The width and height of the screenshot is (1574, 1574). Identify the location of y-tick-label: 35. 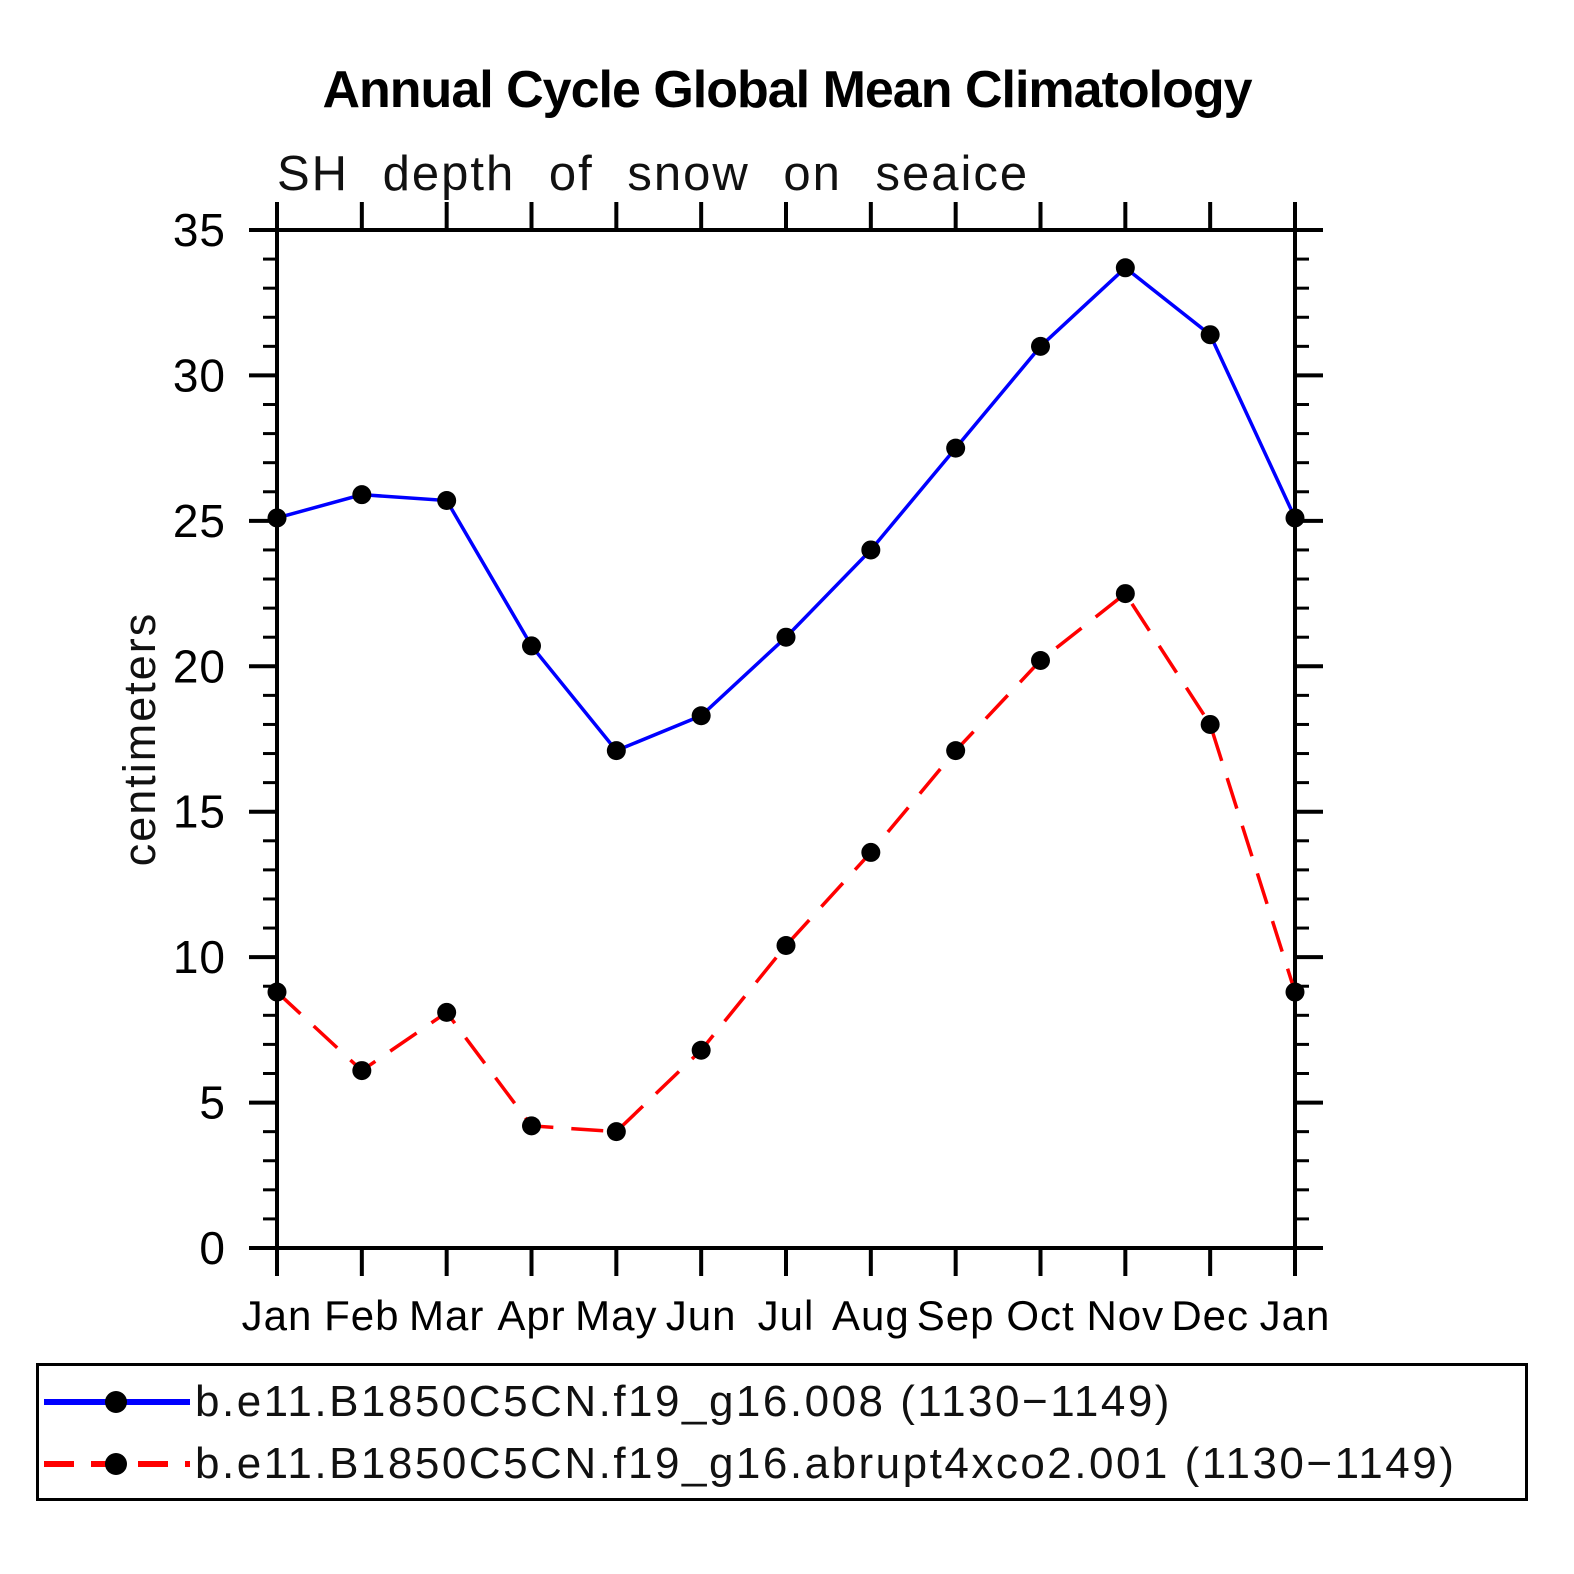
(199, 230).